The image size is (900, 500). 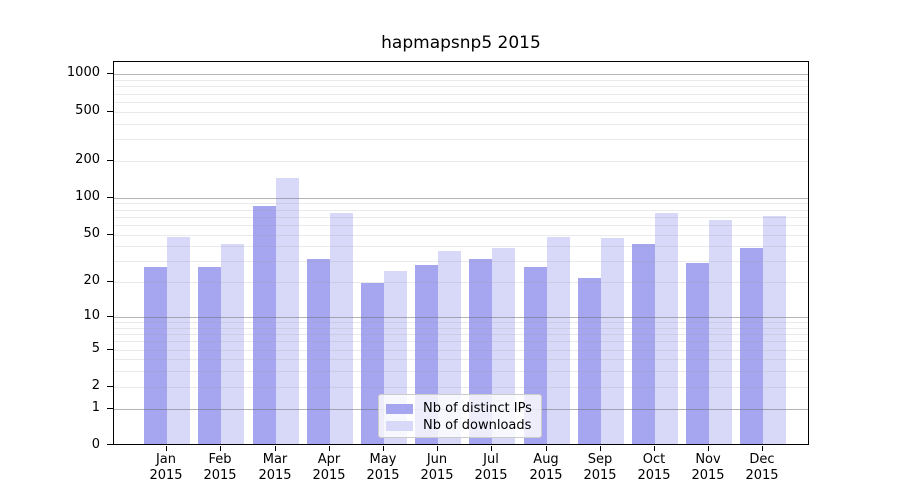 I want to click on legend-item-downloads: Nb of downloads, so click(x=459, y=425).